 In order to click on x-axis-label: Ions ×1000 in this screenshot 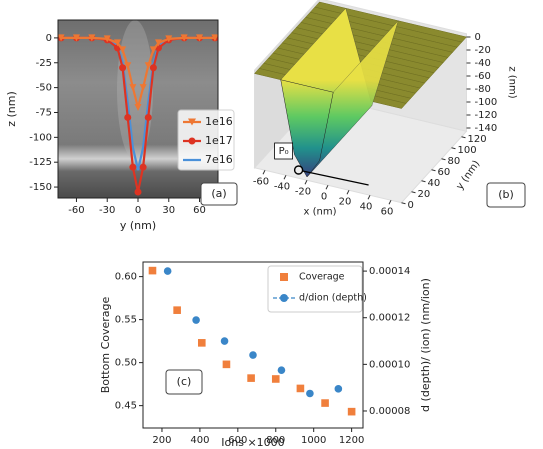, I will do `click(252, 442)`.